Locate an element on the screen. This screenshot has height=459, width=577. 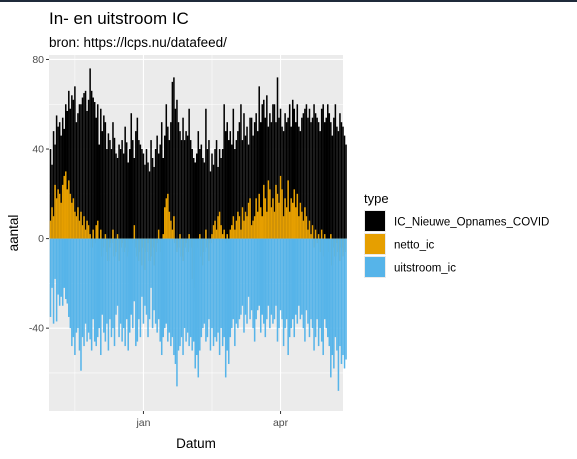
x-tick-label: jan is located at coordinates (142, 423).